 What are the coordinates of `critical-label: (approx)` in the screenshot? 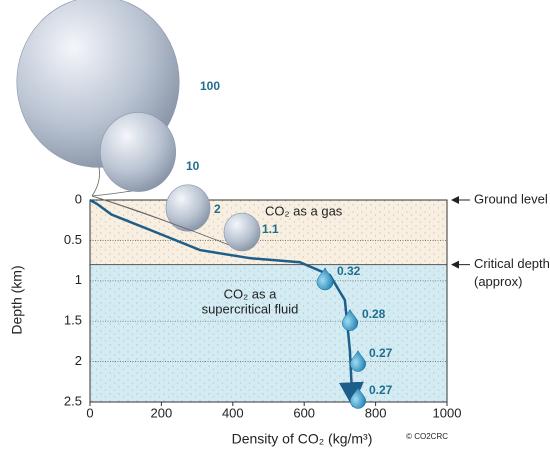 It's located at (498, 281).